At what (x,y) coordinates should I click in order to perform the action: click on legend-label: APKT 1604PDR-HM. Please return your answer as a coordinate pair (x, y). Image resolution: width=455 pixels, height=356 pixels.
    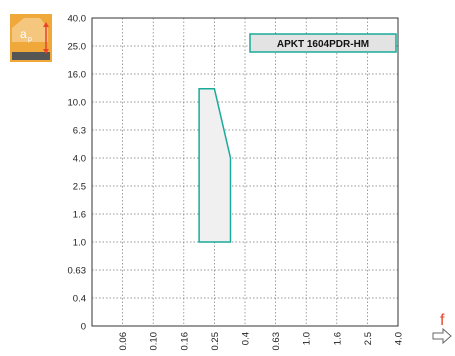
    Looking at the image, I should click on (323, 44).